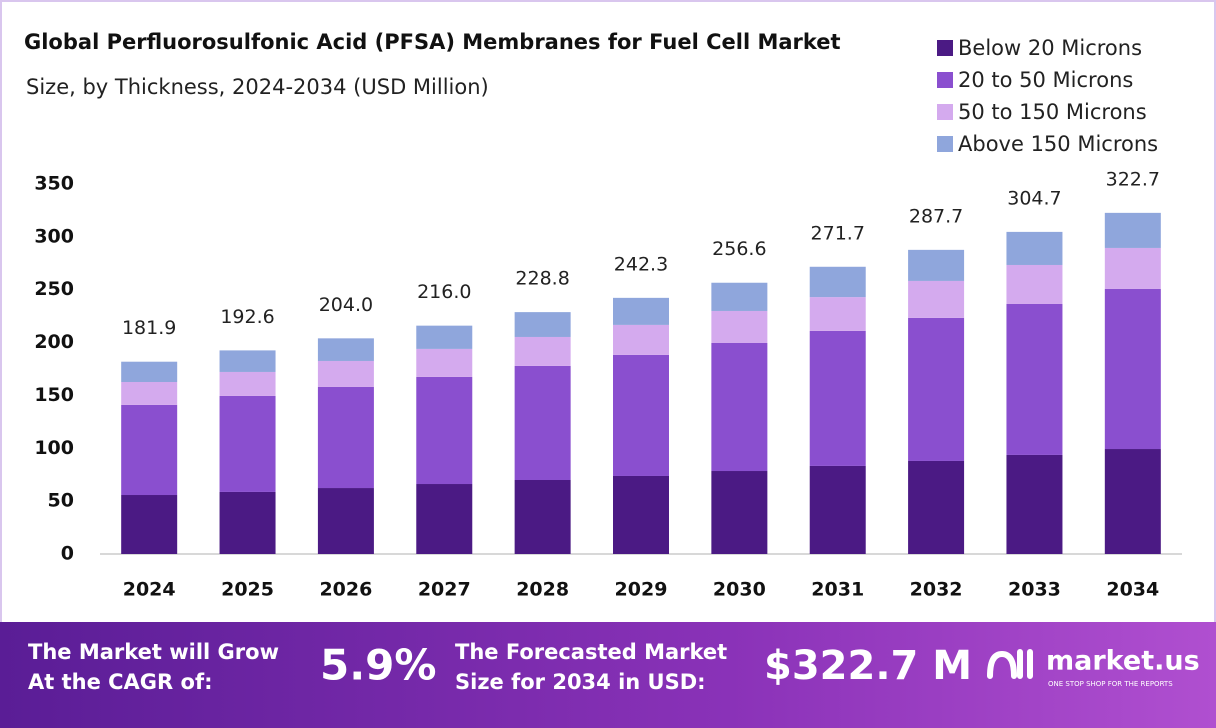  Describe the element at coordinates (149, 328) in the screenshot. I see `total-label: 181.9` at that location.